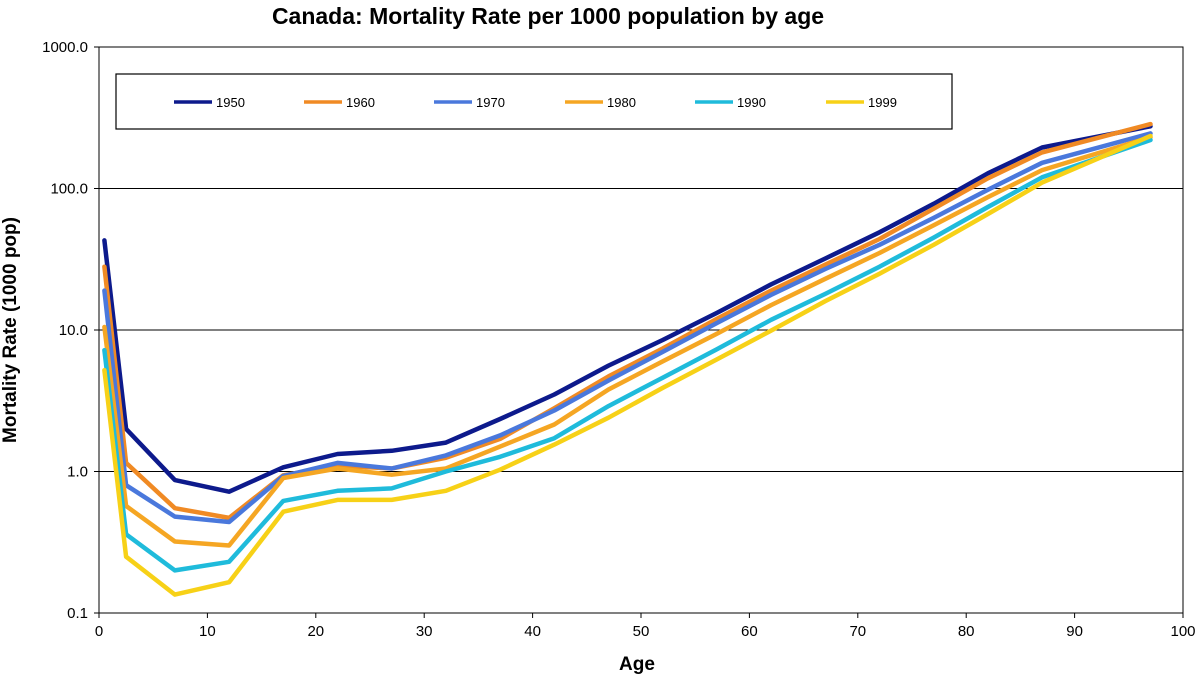 The width and height of the screenshot is (1200, 678). Describe the element at coordinates (749, 631) in the screenshot. I see `x-tick-label: 60` at that location.